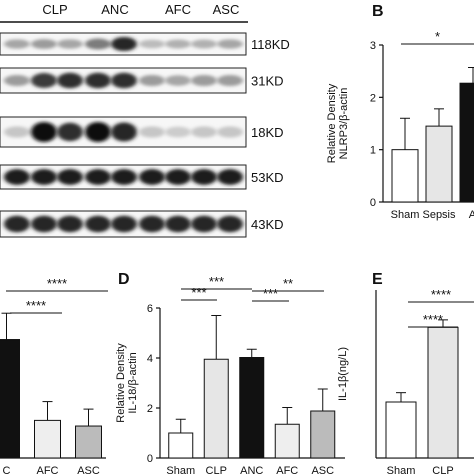 The width and height of the screenshot is (474, 474). What do you see at coordinates (226, 9) in the screenshot?
I see `lane-label-asc: ASC` at bounding box center [226, 9].